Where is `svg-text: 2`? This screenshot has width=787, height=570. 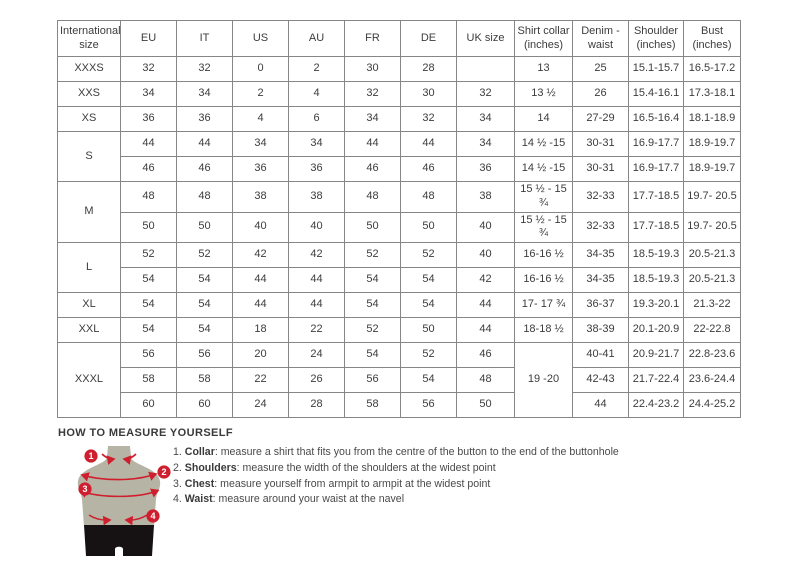 svg-text: 2 is located at coordinates (163, 472).